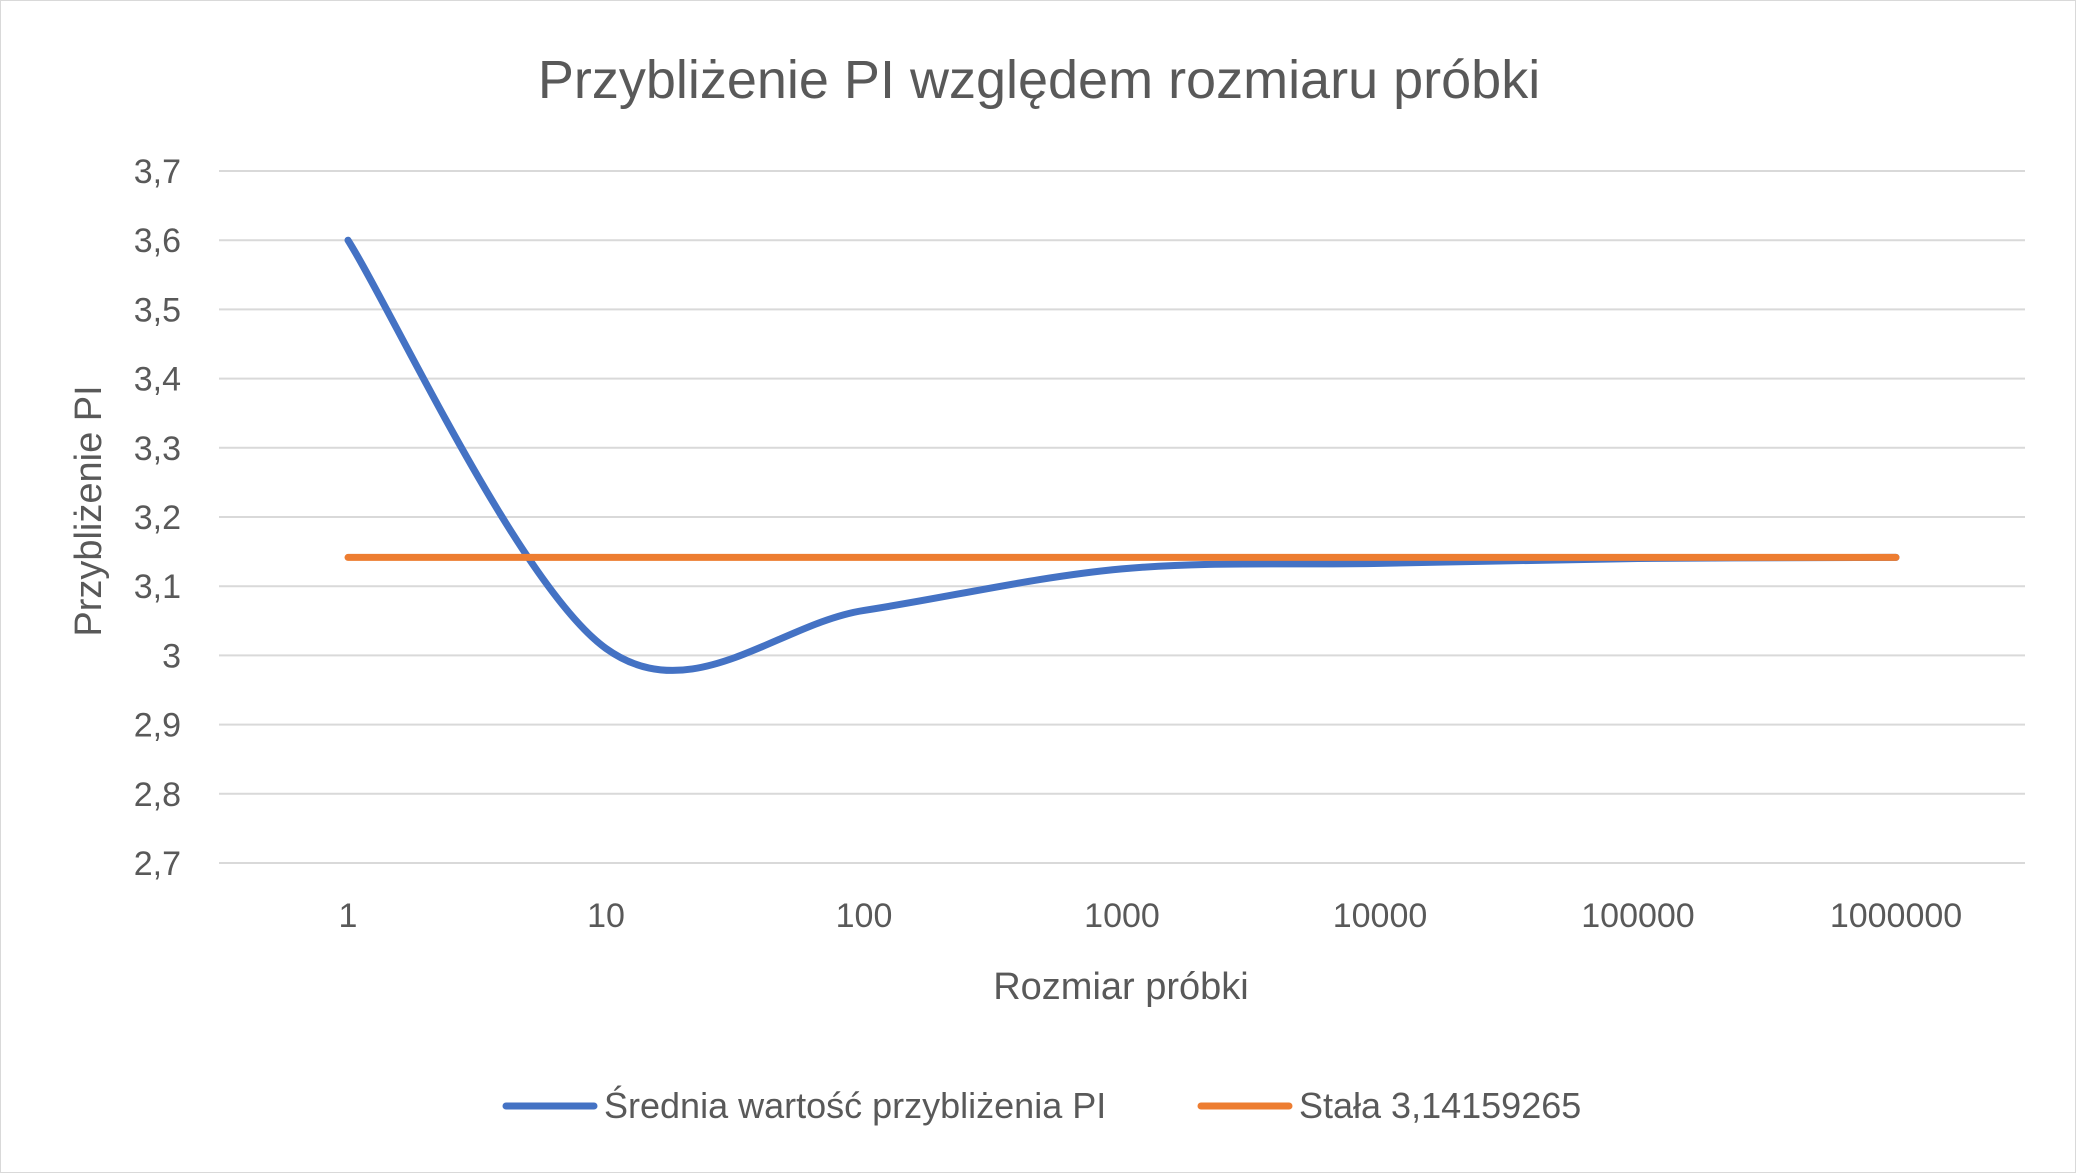 This screenshot has width=2076, height=1174. I want to click on x-axis-ticks: 1 10 100 1000 10000 100000 1000000, so click(1151, 916).